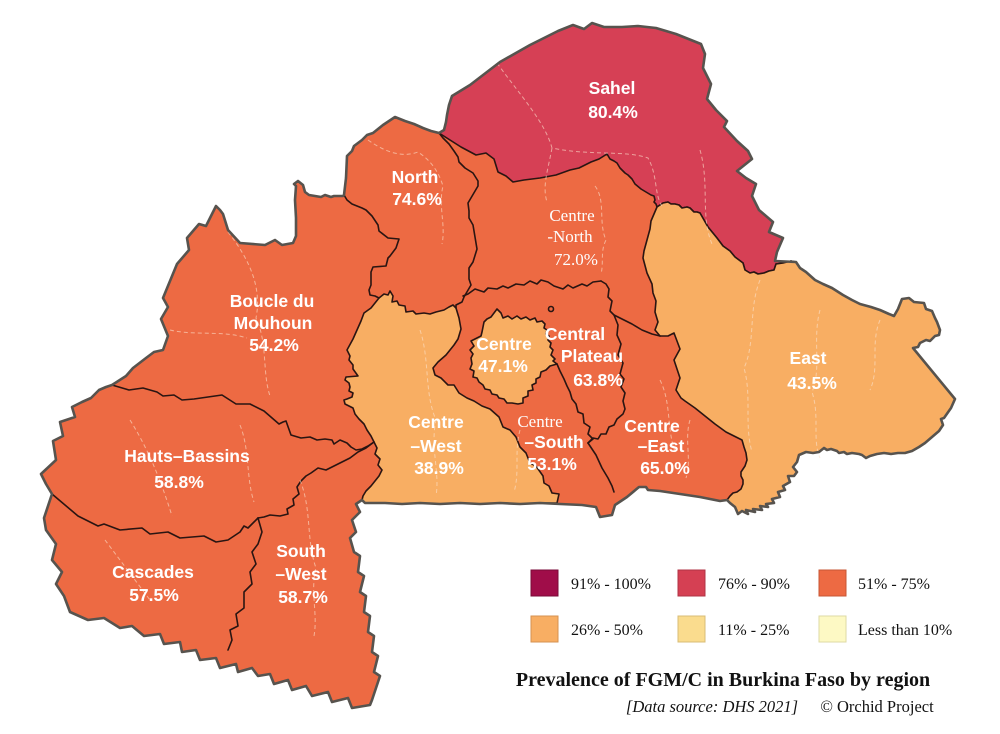 This screenshot has height=734, width=1000. I want to click on svg-text: Mouhoun, so click(273, 323).